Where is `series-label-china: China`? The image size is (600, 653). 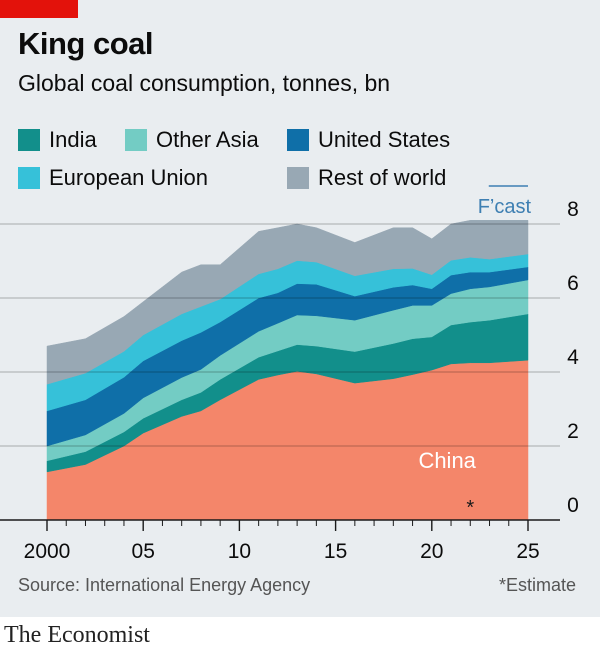 series-label-china: China is located at coordinates (447, 460).